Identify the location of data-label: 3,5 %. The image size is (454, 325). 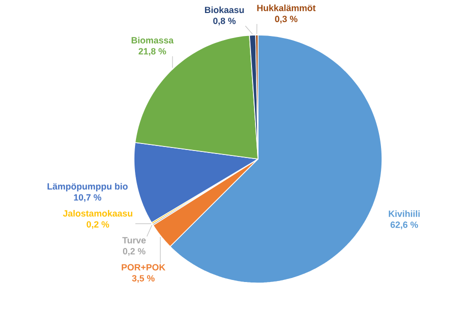
(143, 279).